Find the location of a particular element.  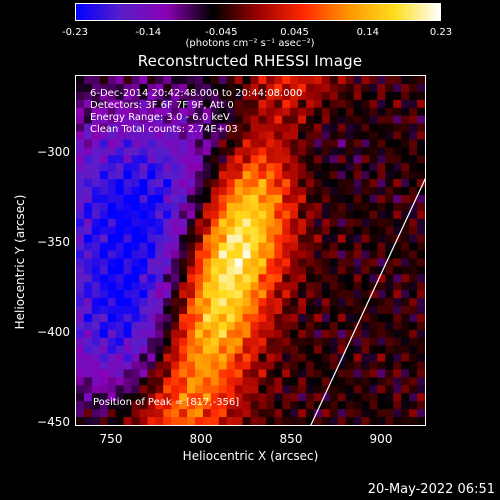

colorbar is located at coordinates (258, 12).